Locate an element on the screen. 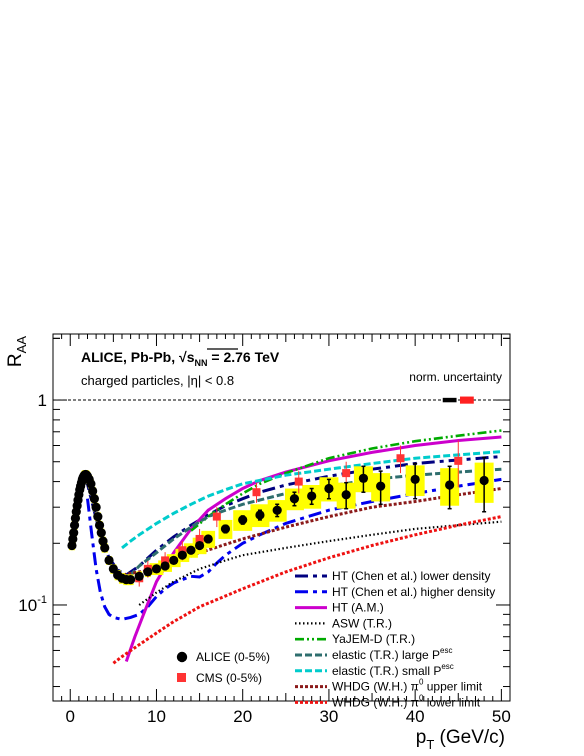  legend-label-6: elastic (T.R.) small Pesc is located at coordinates (393, 670).